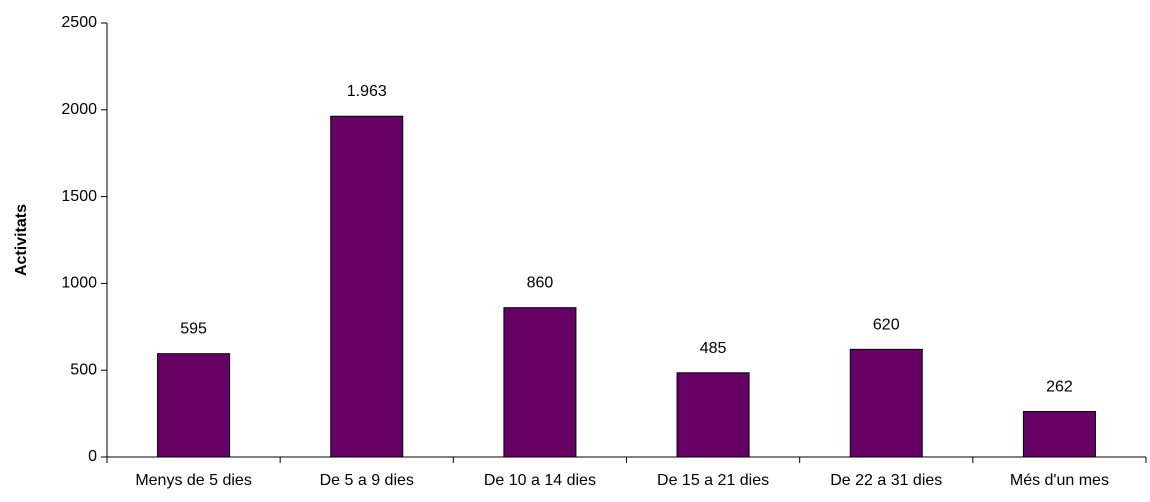 This screenshot has height=502, width=1150. I want to click on data-label: 620, so click(886, 324).